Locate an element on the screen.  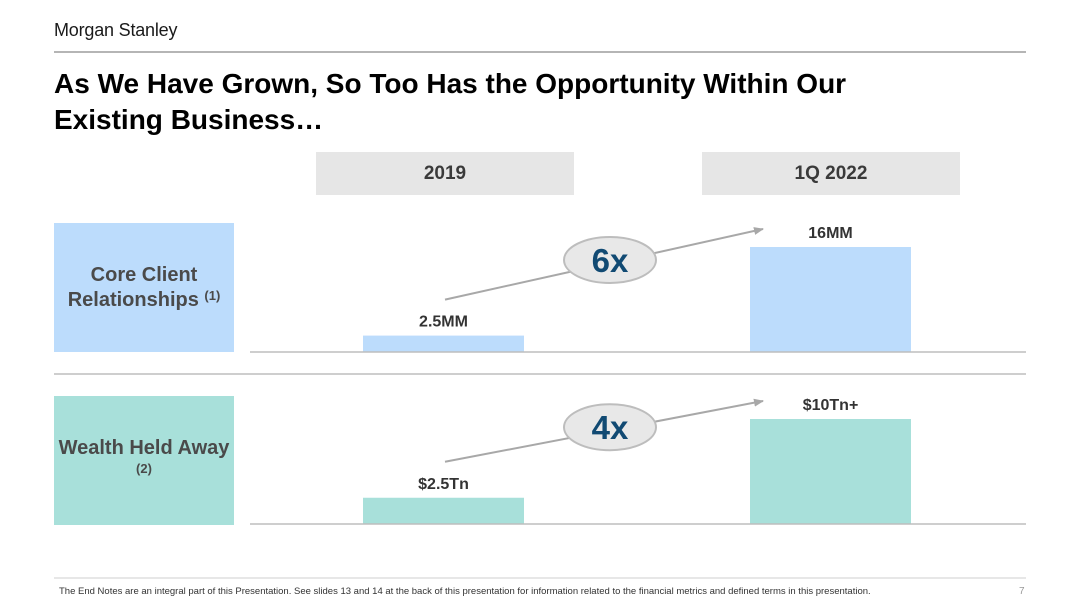
wealth-multiplier-badge is located at coordinates (610, 427).